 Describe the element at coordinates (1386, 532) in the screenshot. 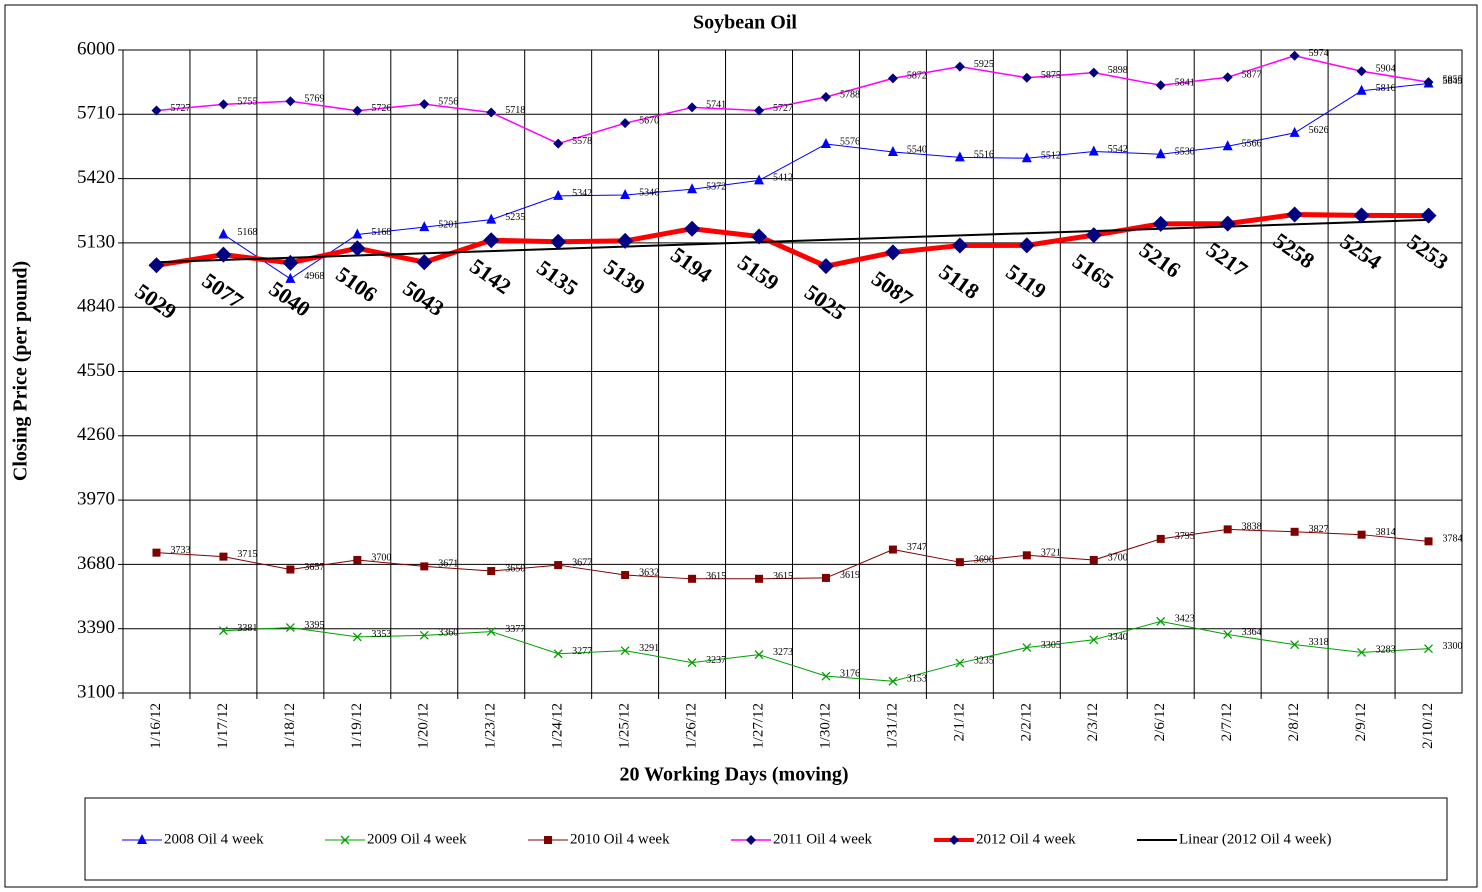

I see `data-label: 3814` at that location.